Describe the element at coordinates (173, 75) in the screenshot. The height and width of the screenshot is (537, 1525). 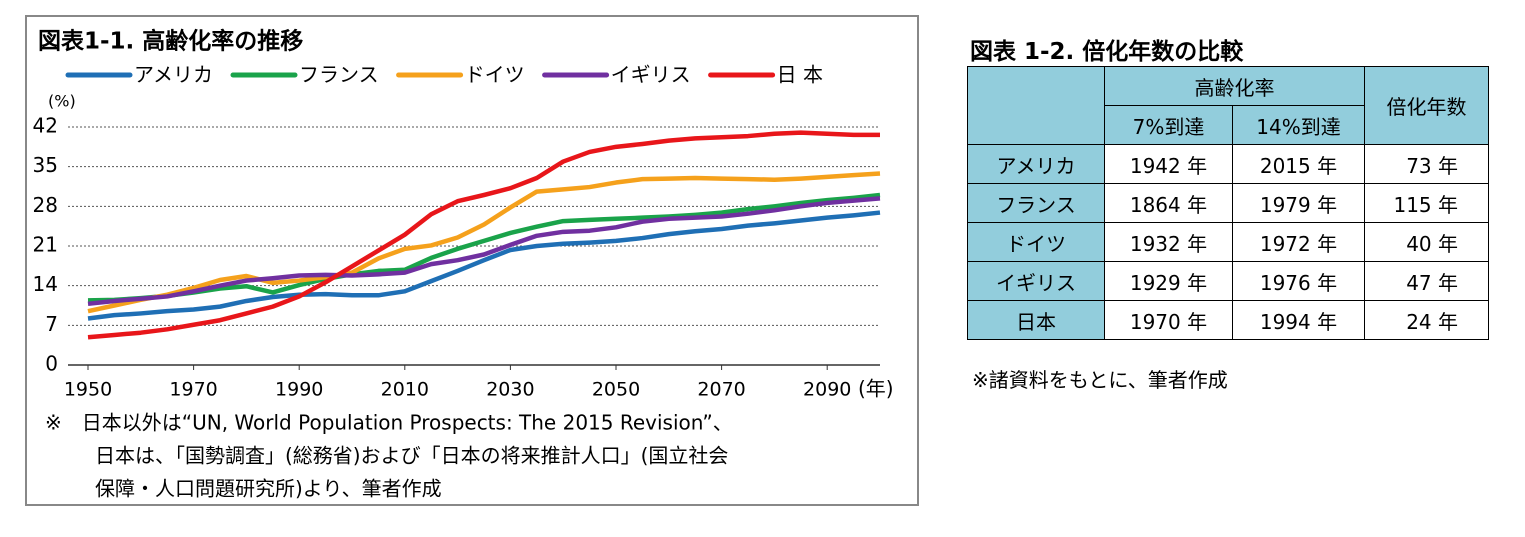
I see `legend-label: アメリカ` at that location.